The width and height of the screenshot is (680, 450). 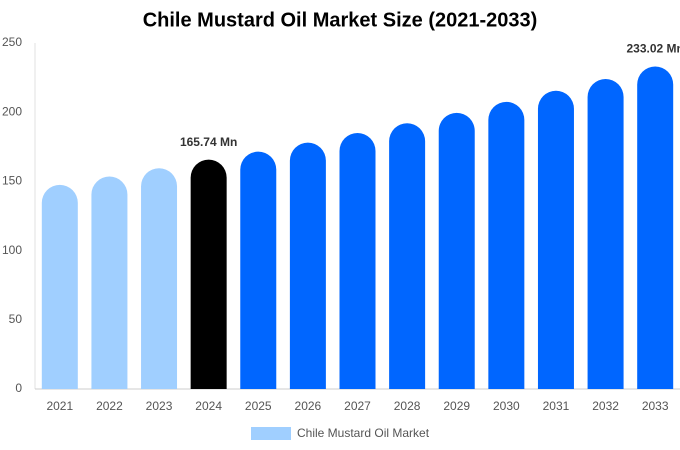 I want to click on y-tick-label: 200, so click(x=12, y=111).